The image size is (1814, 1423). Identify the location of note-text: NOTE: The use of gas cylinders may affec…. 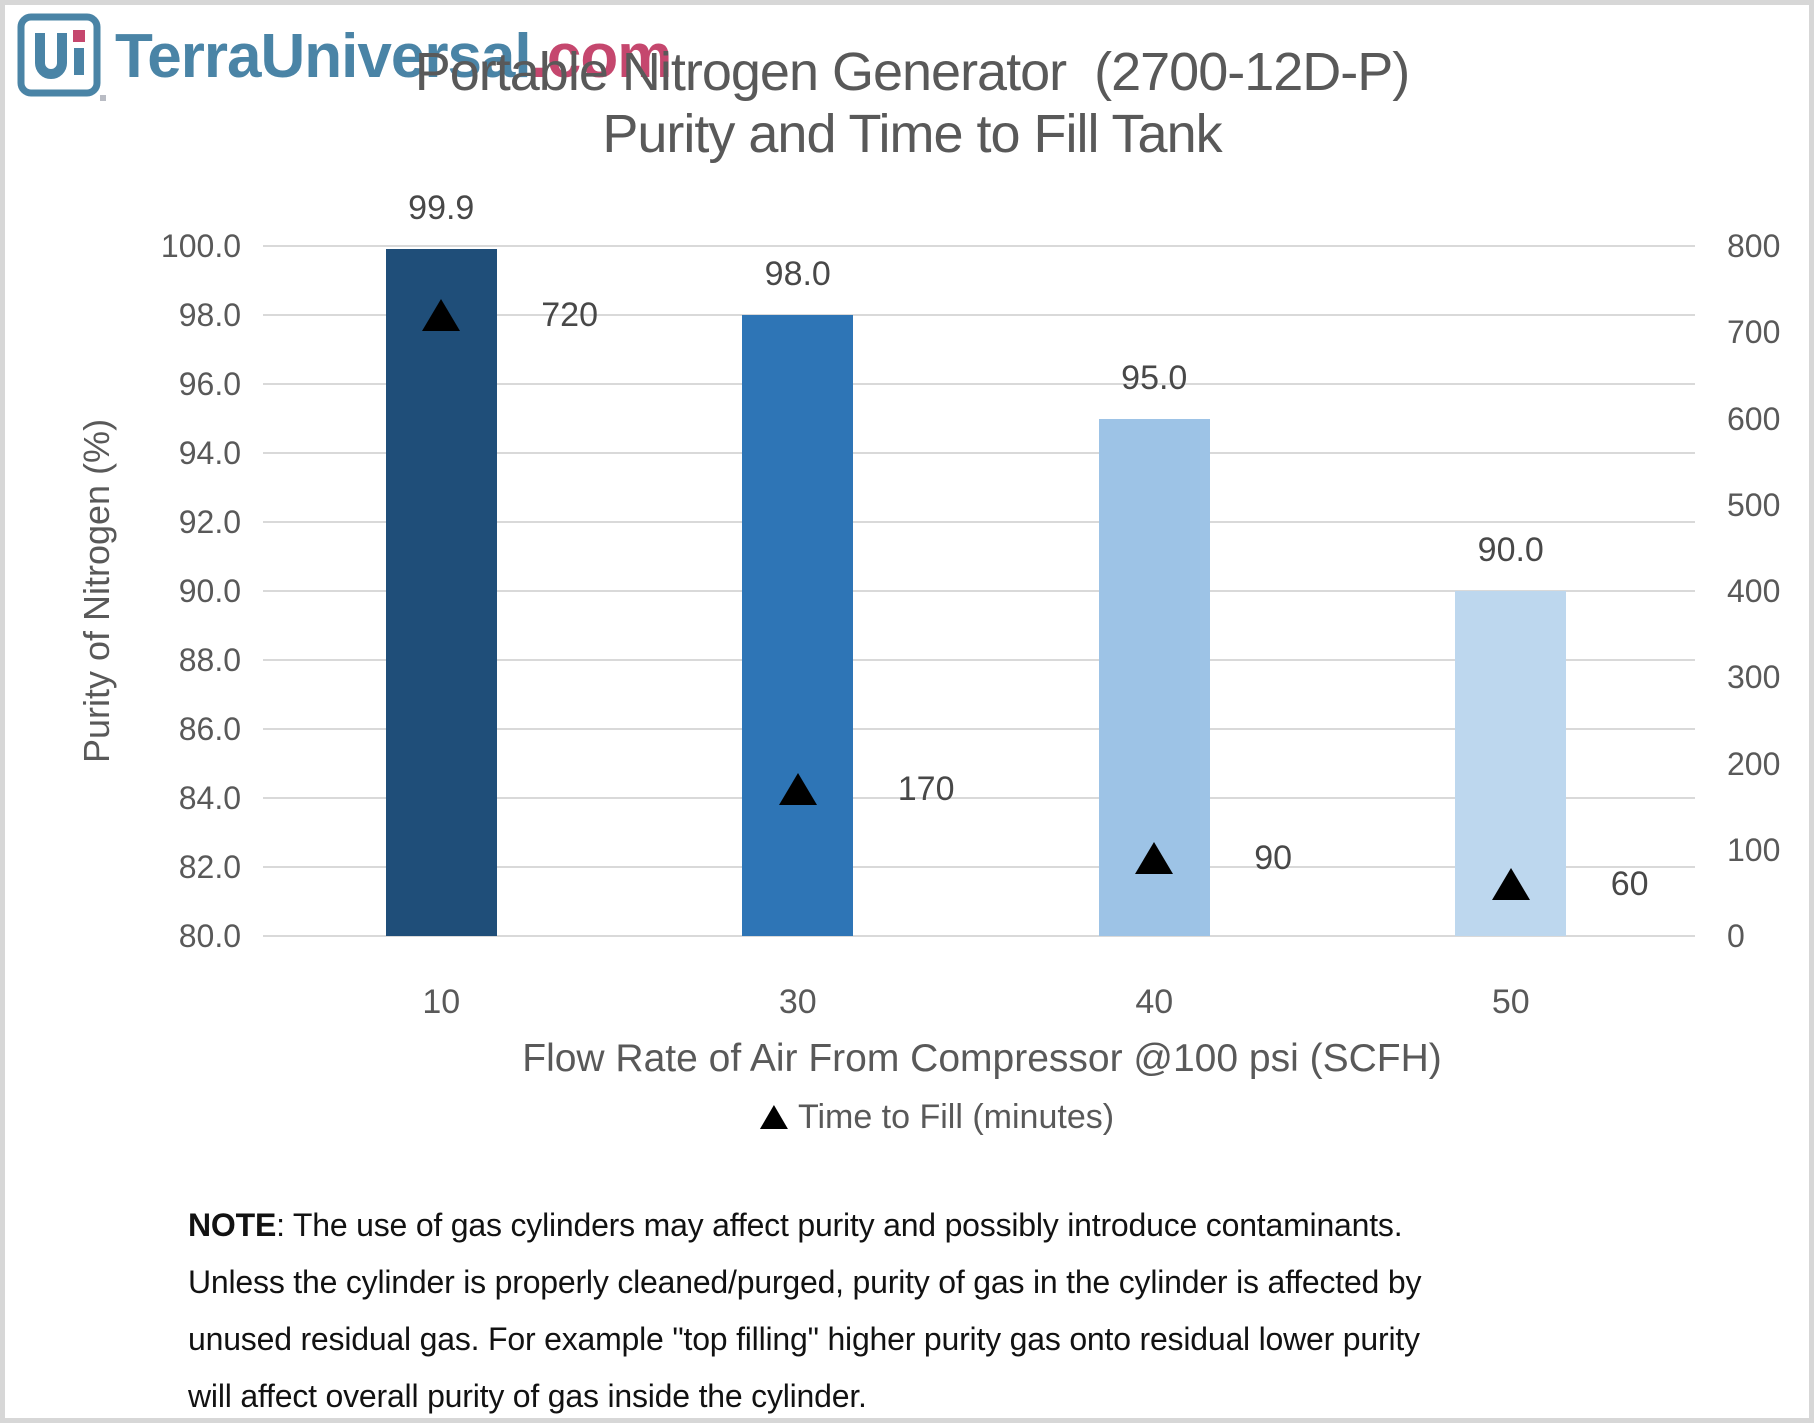
(928, 1307).